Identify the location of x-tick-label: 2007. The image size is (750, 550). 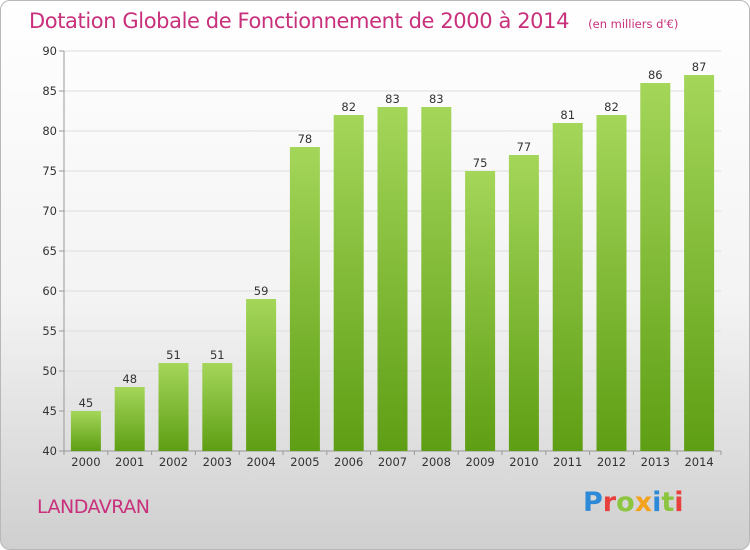
(392, 462).